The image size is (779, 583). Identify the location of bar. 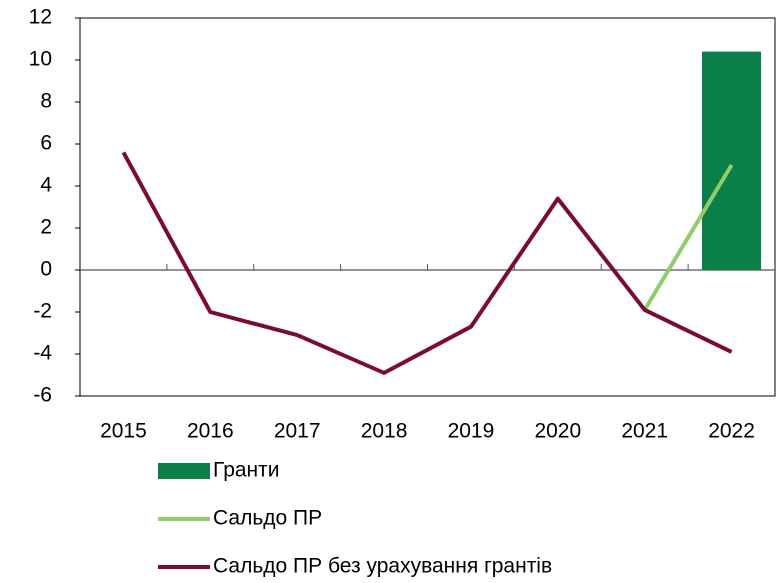
(732, 160).